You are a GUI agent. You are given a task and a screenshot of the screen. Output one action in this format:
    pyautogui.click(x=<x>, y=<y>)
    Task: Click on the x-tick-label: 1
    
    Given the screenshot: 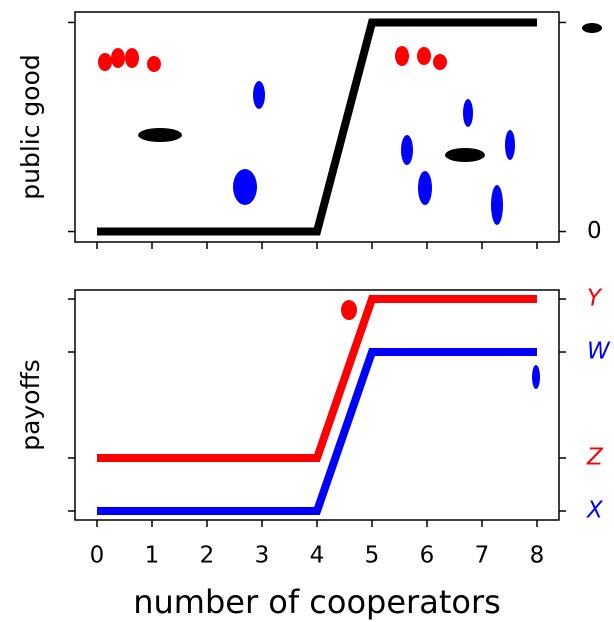 What is the action you would take?
    pyautogui.click(x=152, y=556)
    